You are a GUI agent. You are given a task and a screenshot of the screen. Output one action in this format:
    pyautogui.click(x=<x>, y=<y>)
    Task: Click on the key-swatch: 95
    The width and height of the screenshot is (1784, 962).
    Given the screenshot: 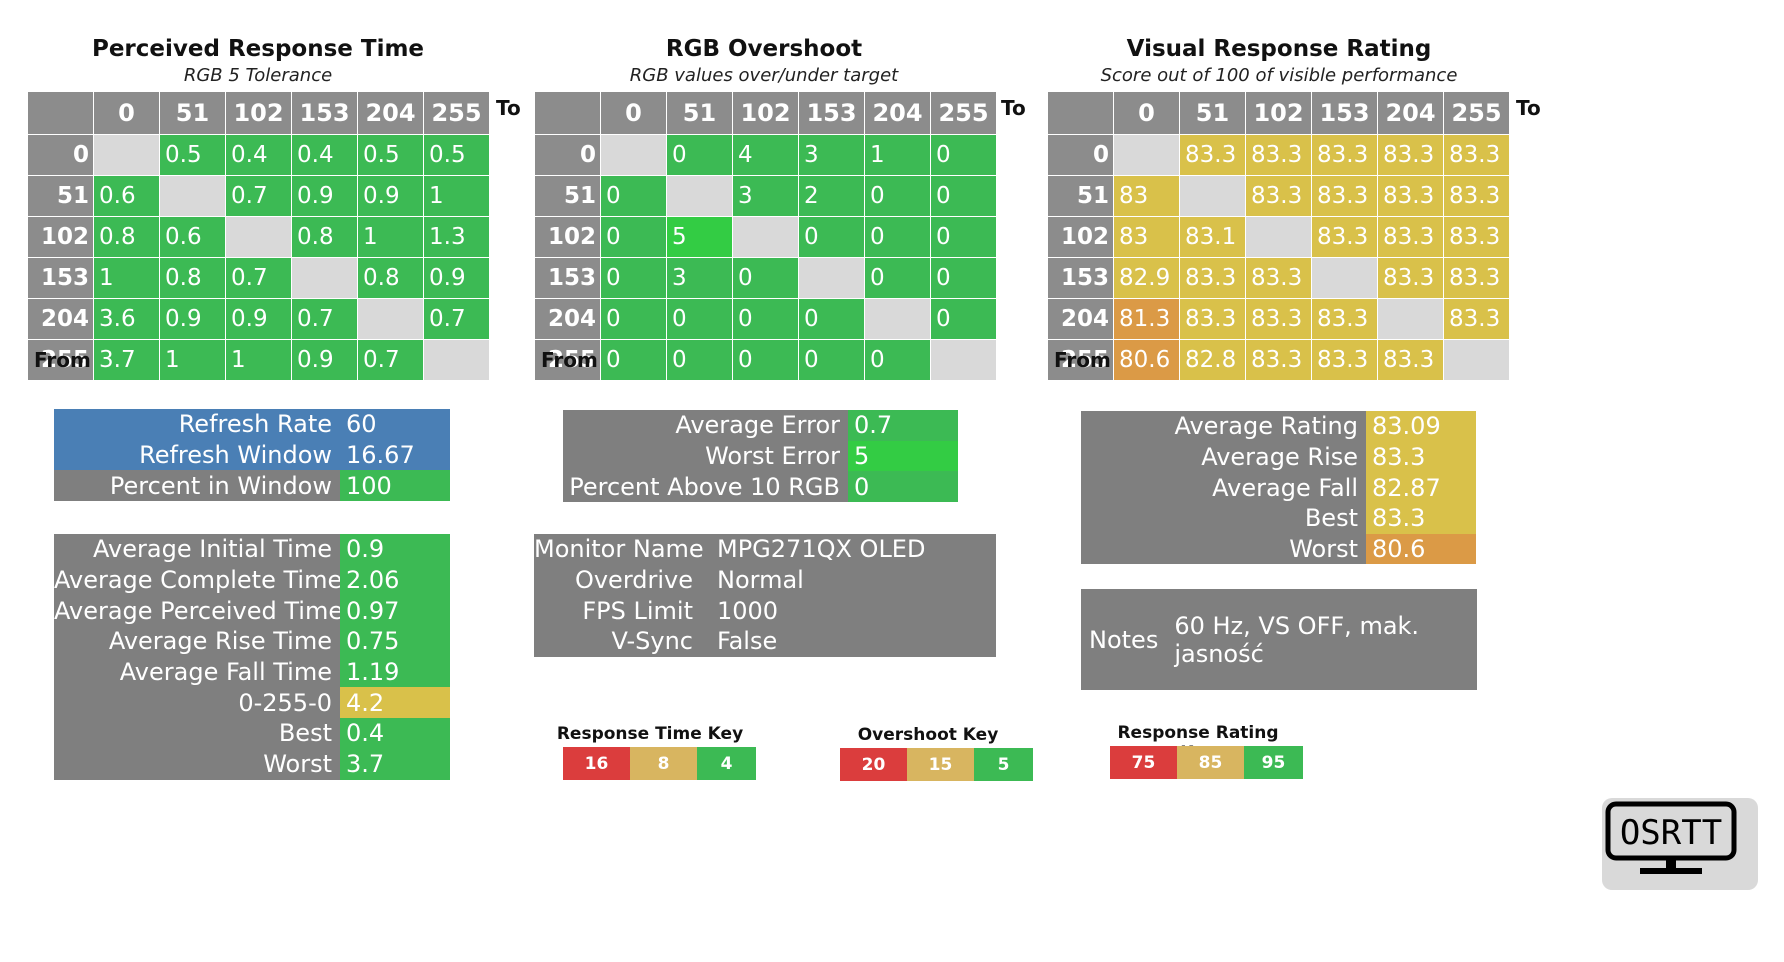 What is the action you would take?
    pyautogui.click(x=1273, y=762)
    